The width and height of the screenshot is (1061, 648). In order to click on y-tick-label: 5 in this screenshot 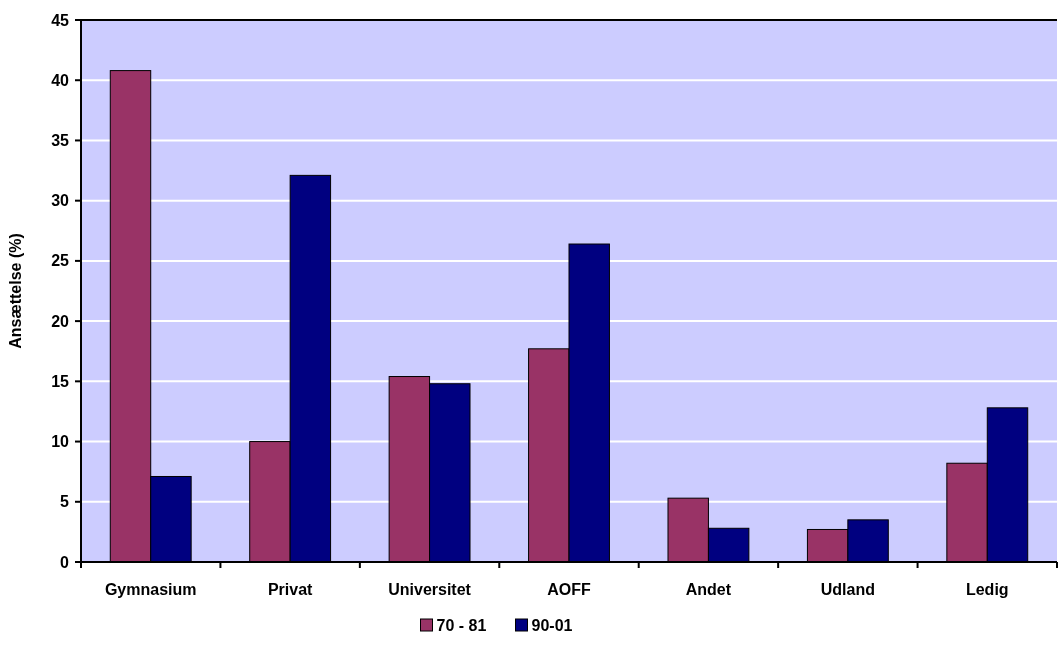, I will do `click(65, 502)`.